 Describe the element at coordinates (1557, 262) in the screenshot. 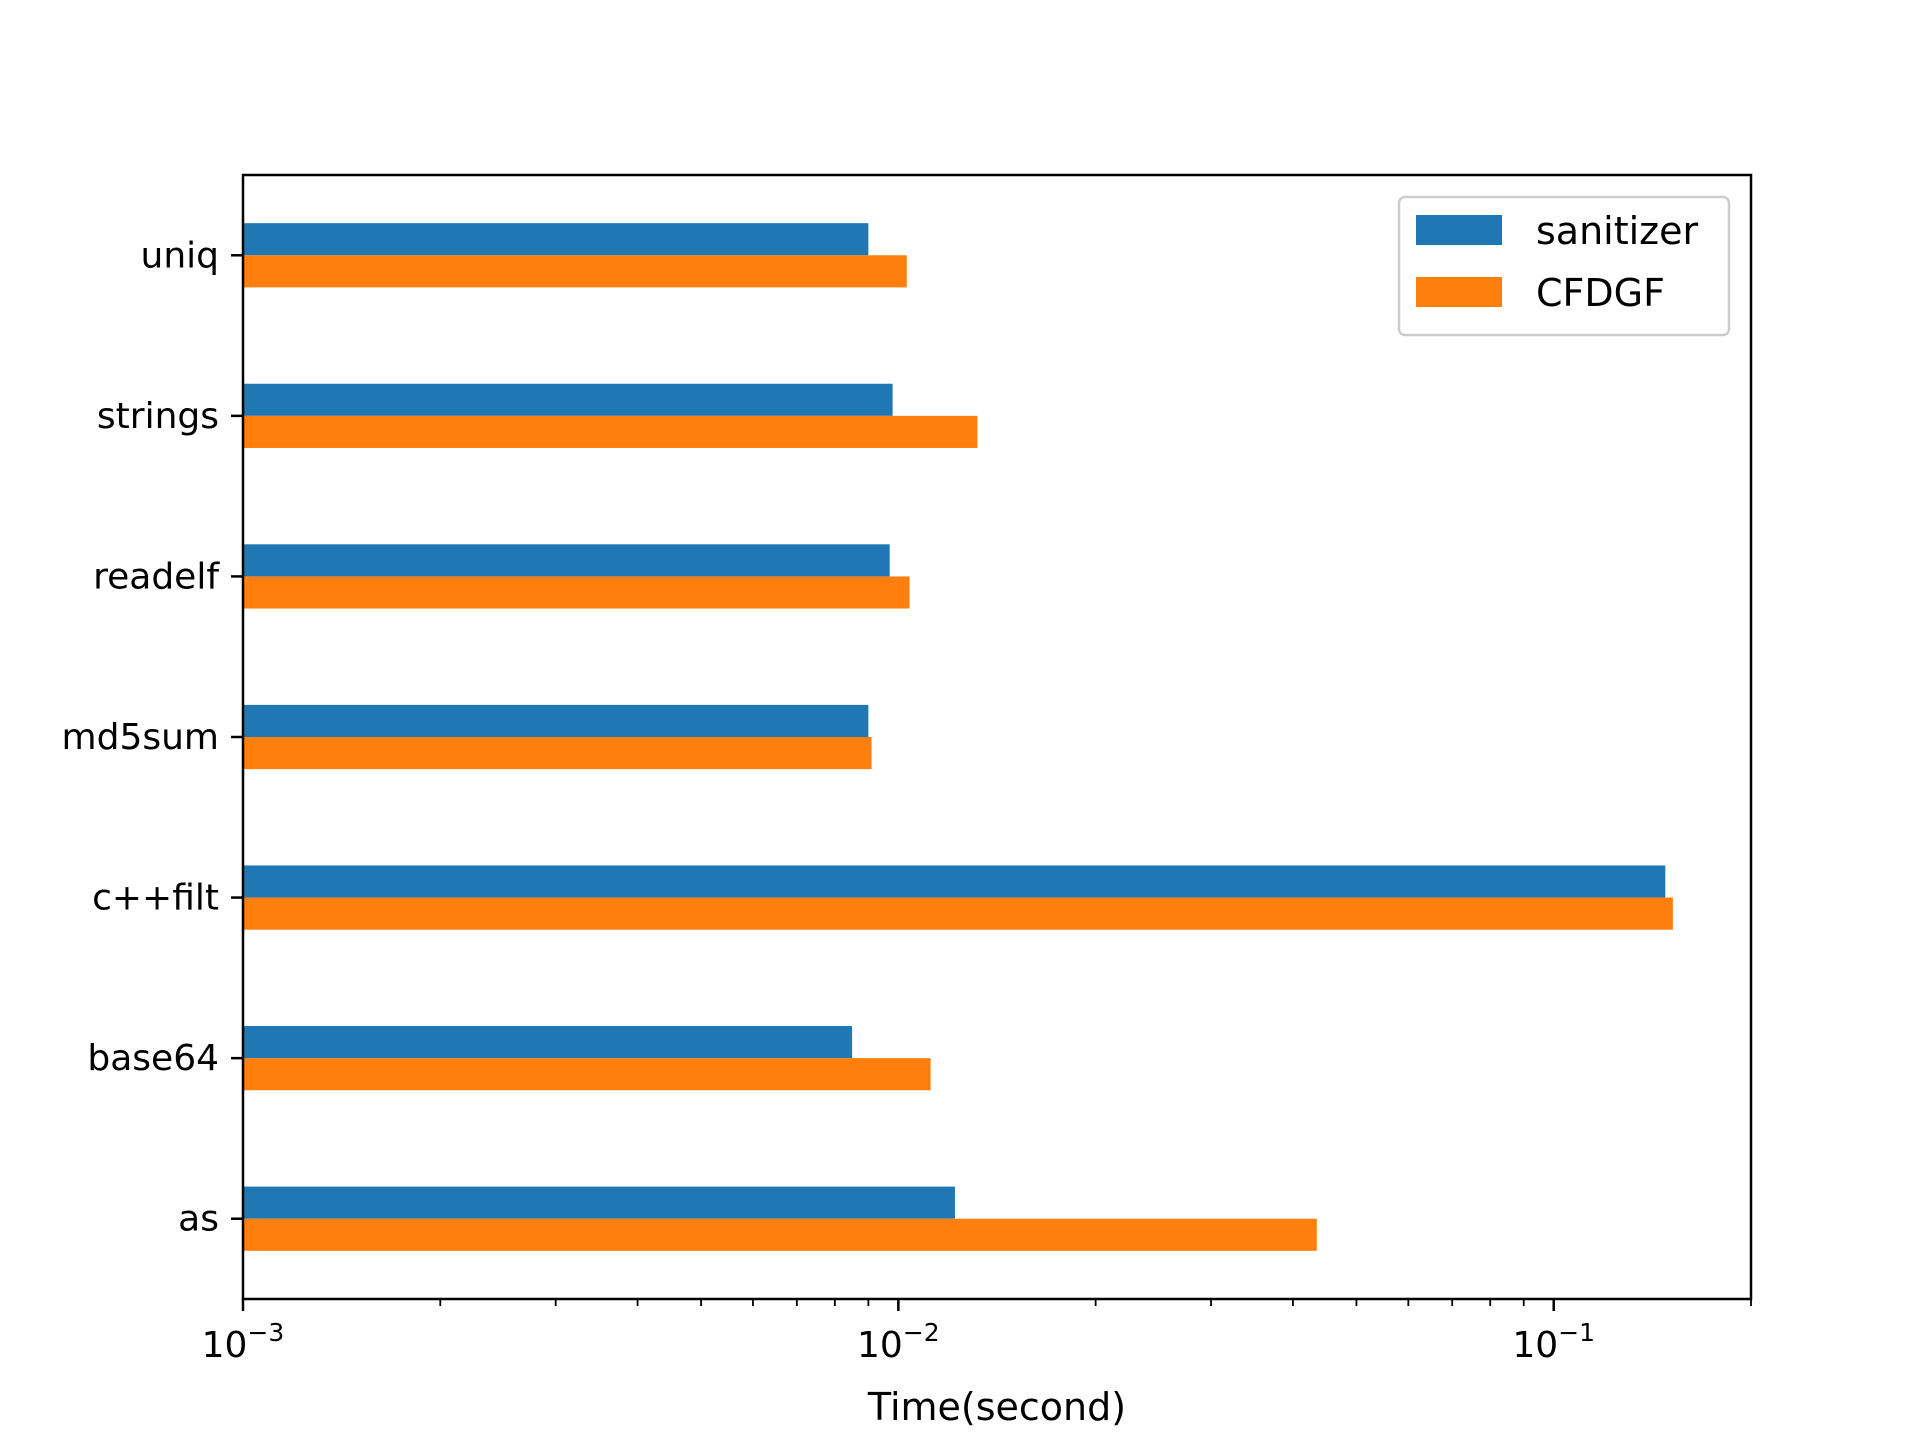

I see `legend-items: sanitizer CFDGF` at that location.